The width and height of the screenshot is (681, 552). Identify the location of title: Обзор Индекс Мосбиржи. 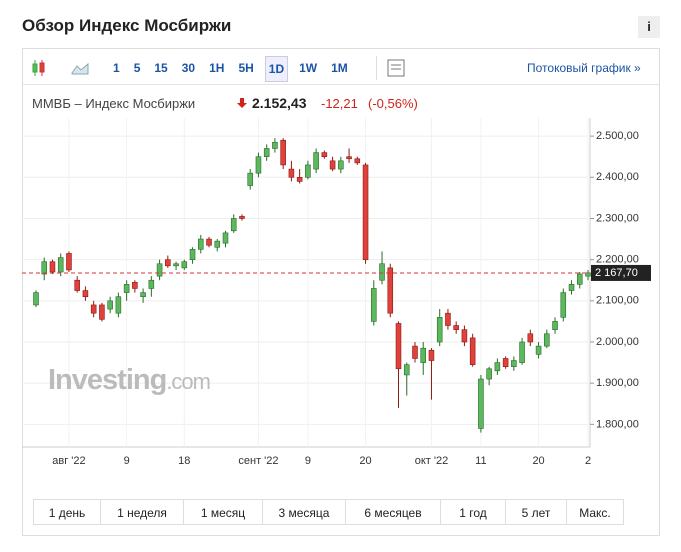
(127, 25).